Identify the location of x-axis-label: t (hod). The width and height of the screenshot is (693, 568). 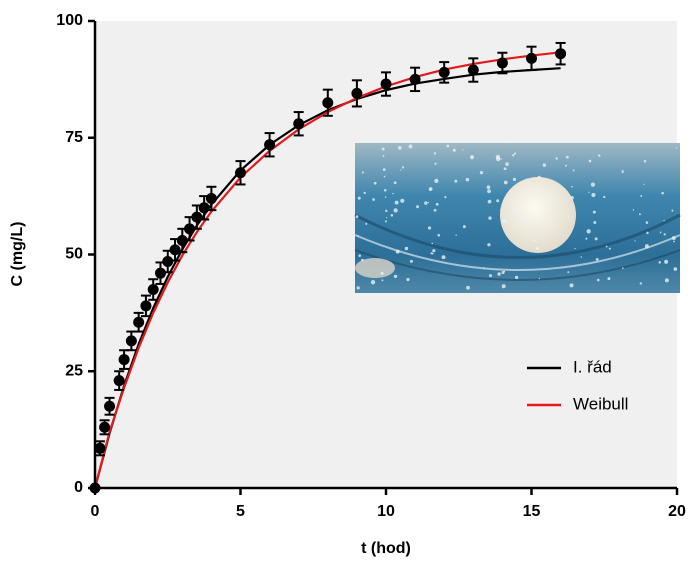
(386, 548).